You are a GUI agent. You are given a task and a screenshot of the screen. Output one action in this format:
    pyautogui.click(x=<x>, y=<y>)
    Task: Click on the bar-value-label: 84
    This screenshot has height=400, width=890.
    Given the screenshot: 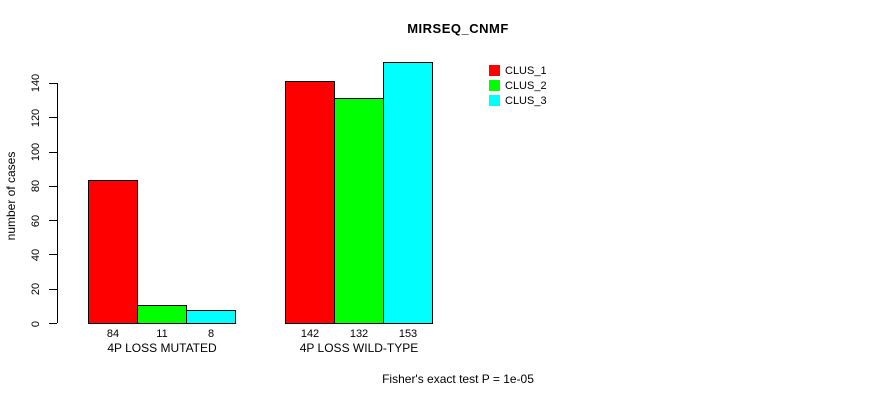 What is the action you would take?
    pyautogui.click(x=113, y=334)
    